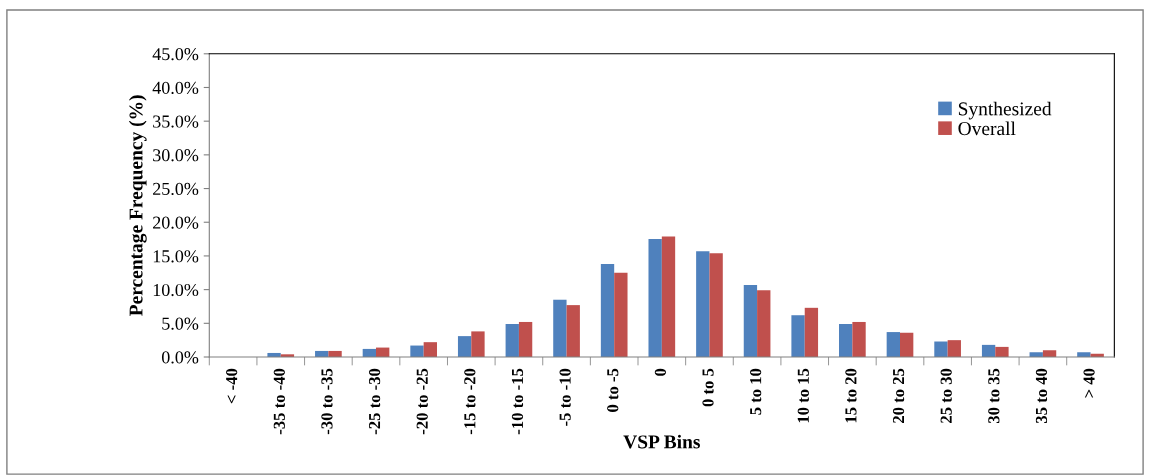  I want to click on x-tick-label: 20 to 25, so click(898, 395).